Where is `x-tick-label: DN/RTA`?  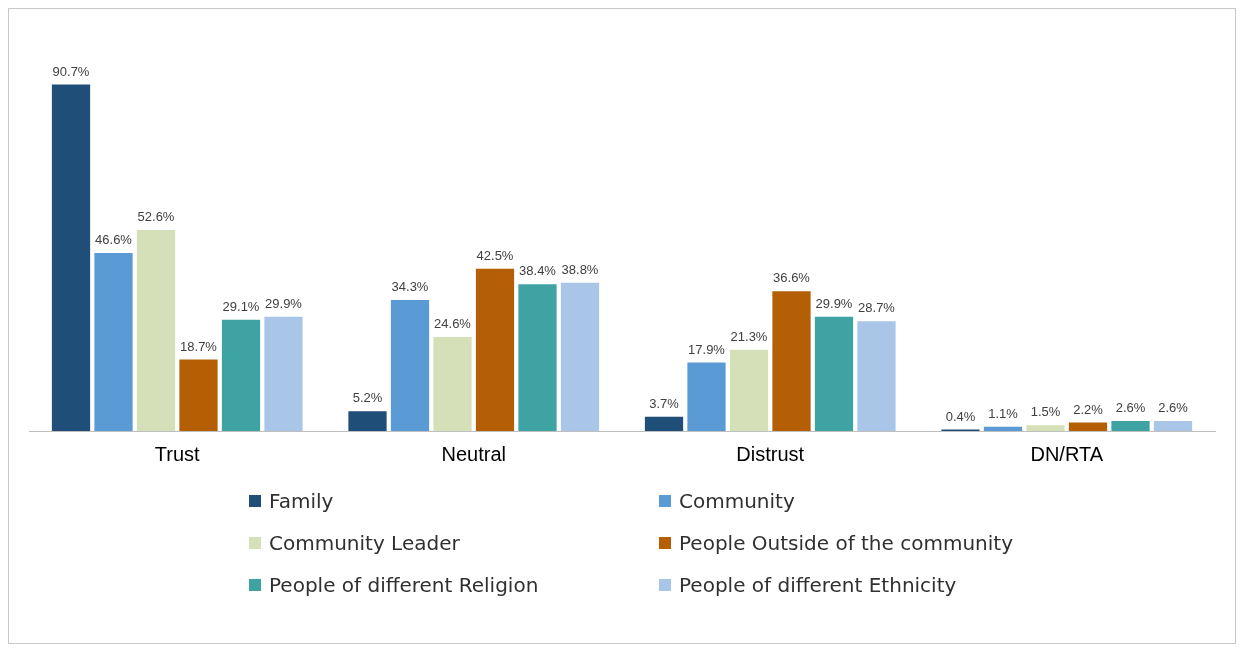 x-tick-label: DN/RTA is located at coordinates (1067, 453).